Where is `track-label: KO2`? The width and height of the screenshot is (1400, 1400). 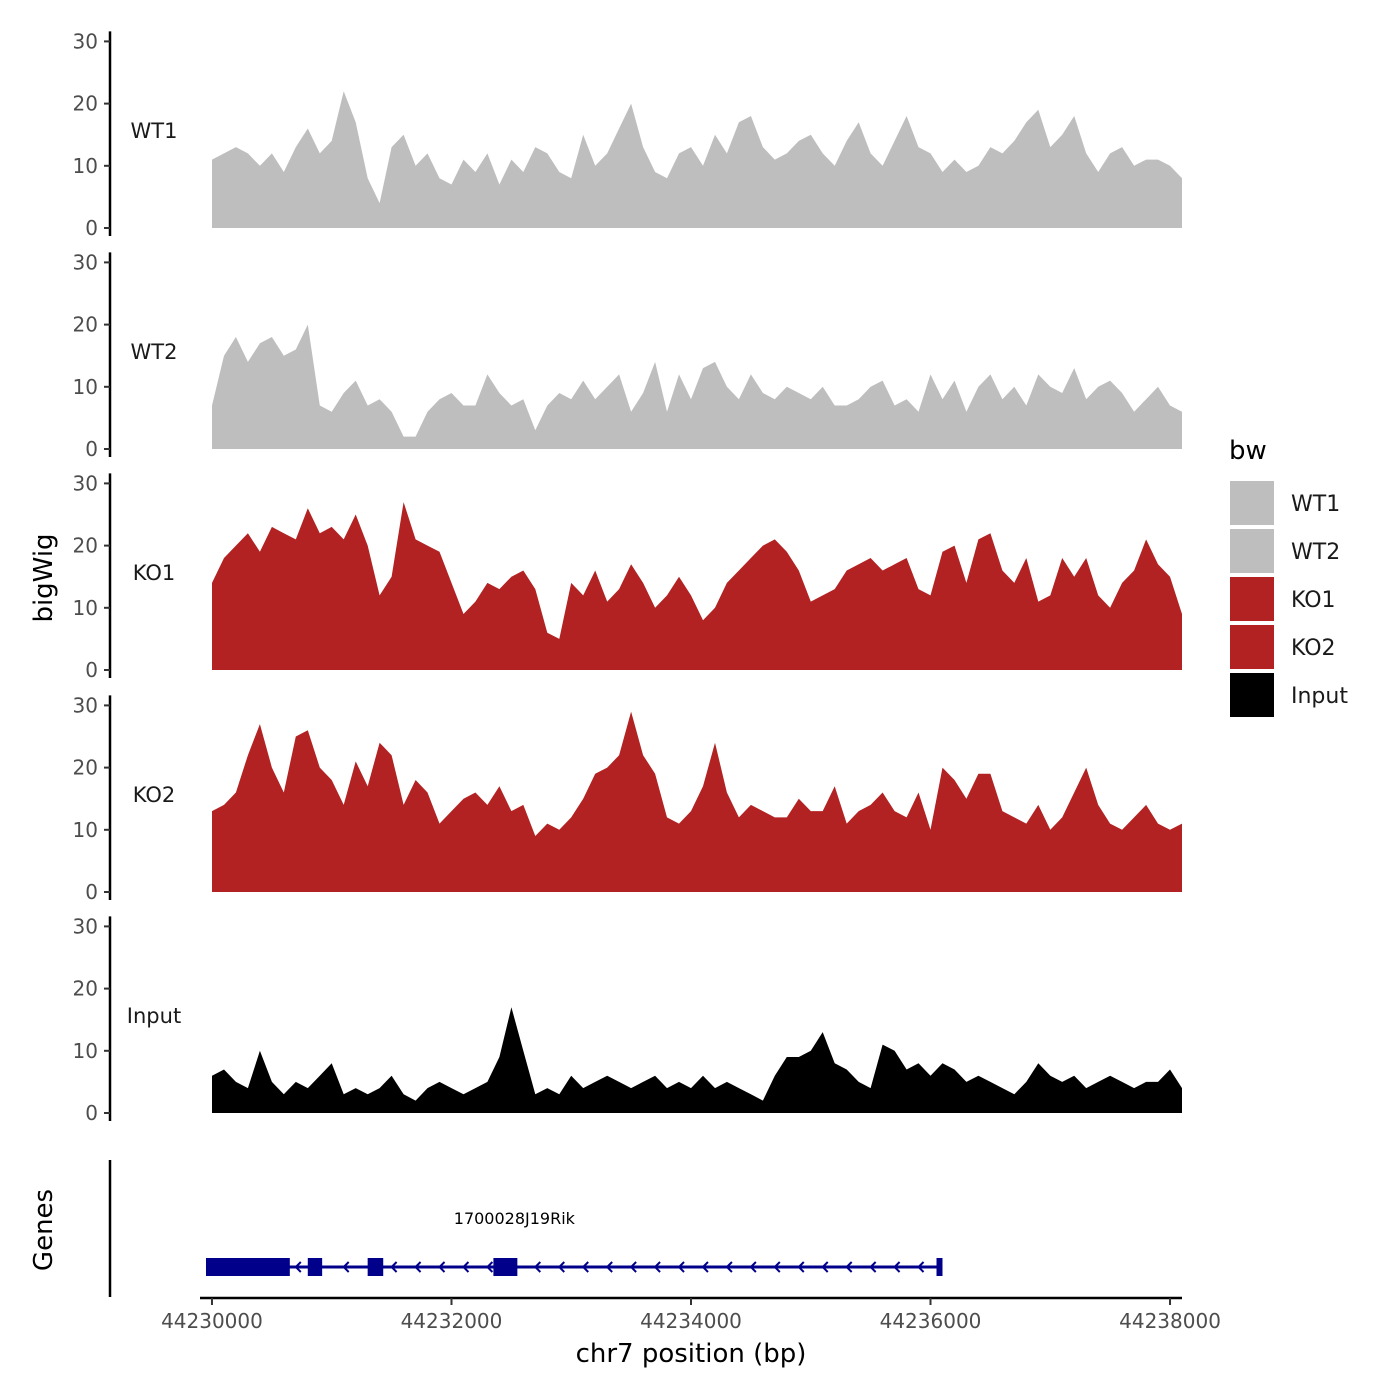
track-label: KO2 is located at coordinates (154, 795).